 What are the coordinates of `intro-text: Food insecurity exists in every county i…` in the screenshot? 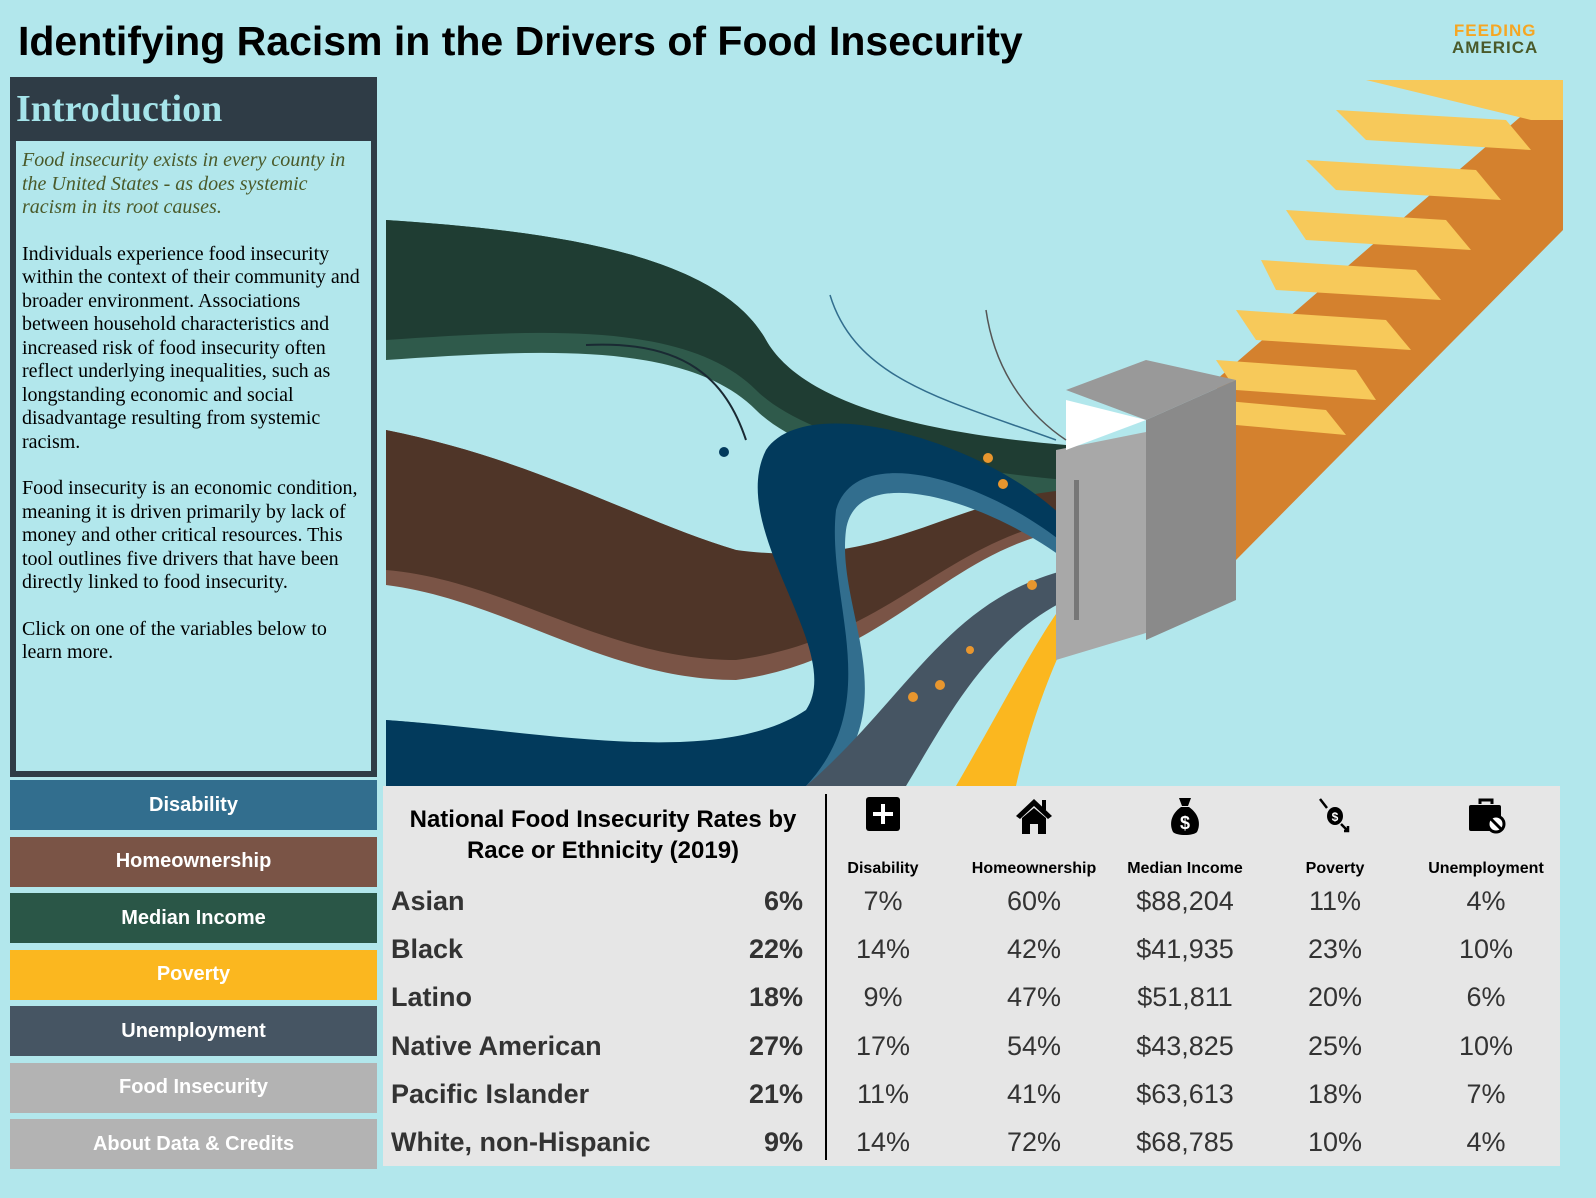 It's located at (193, 456).